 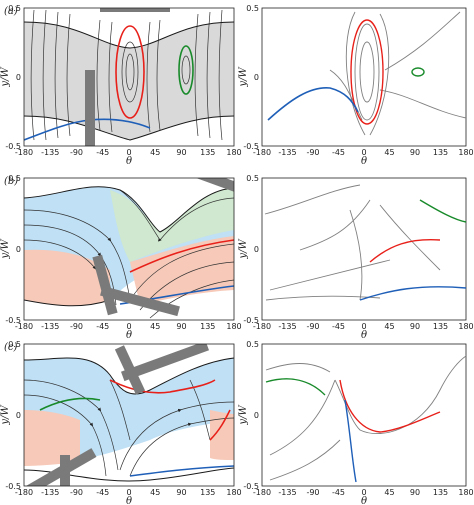 I want to click on streamlines-c, so click(x=129, y=428).